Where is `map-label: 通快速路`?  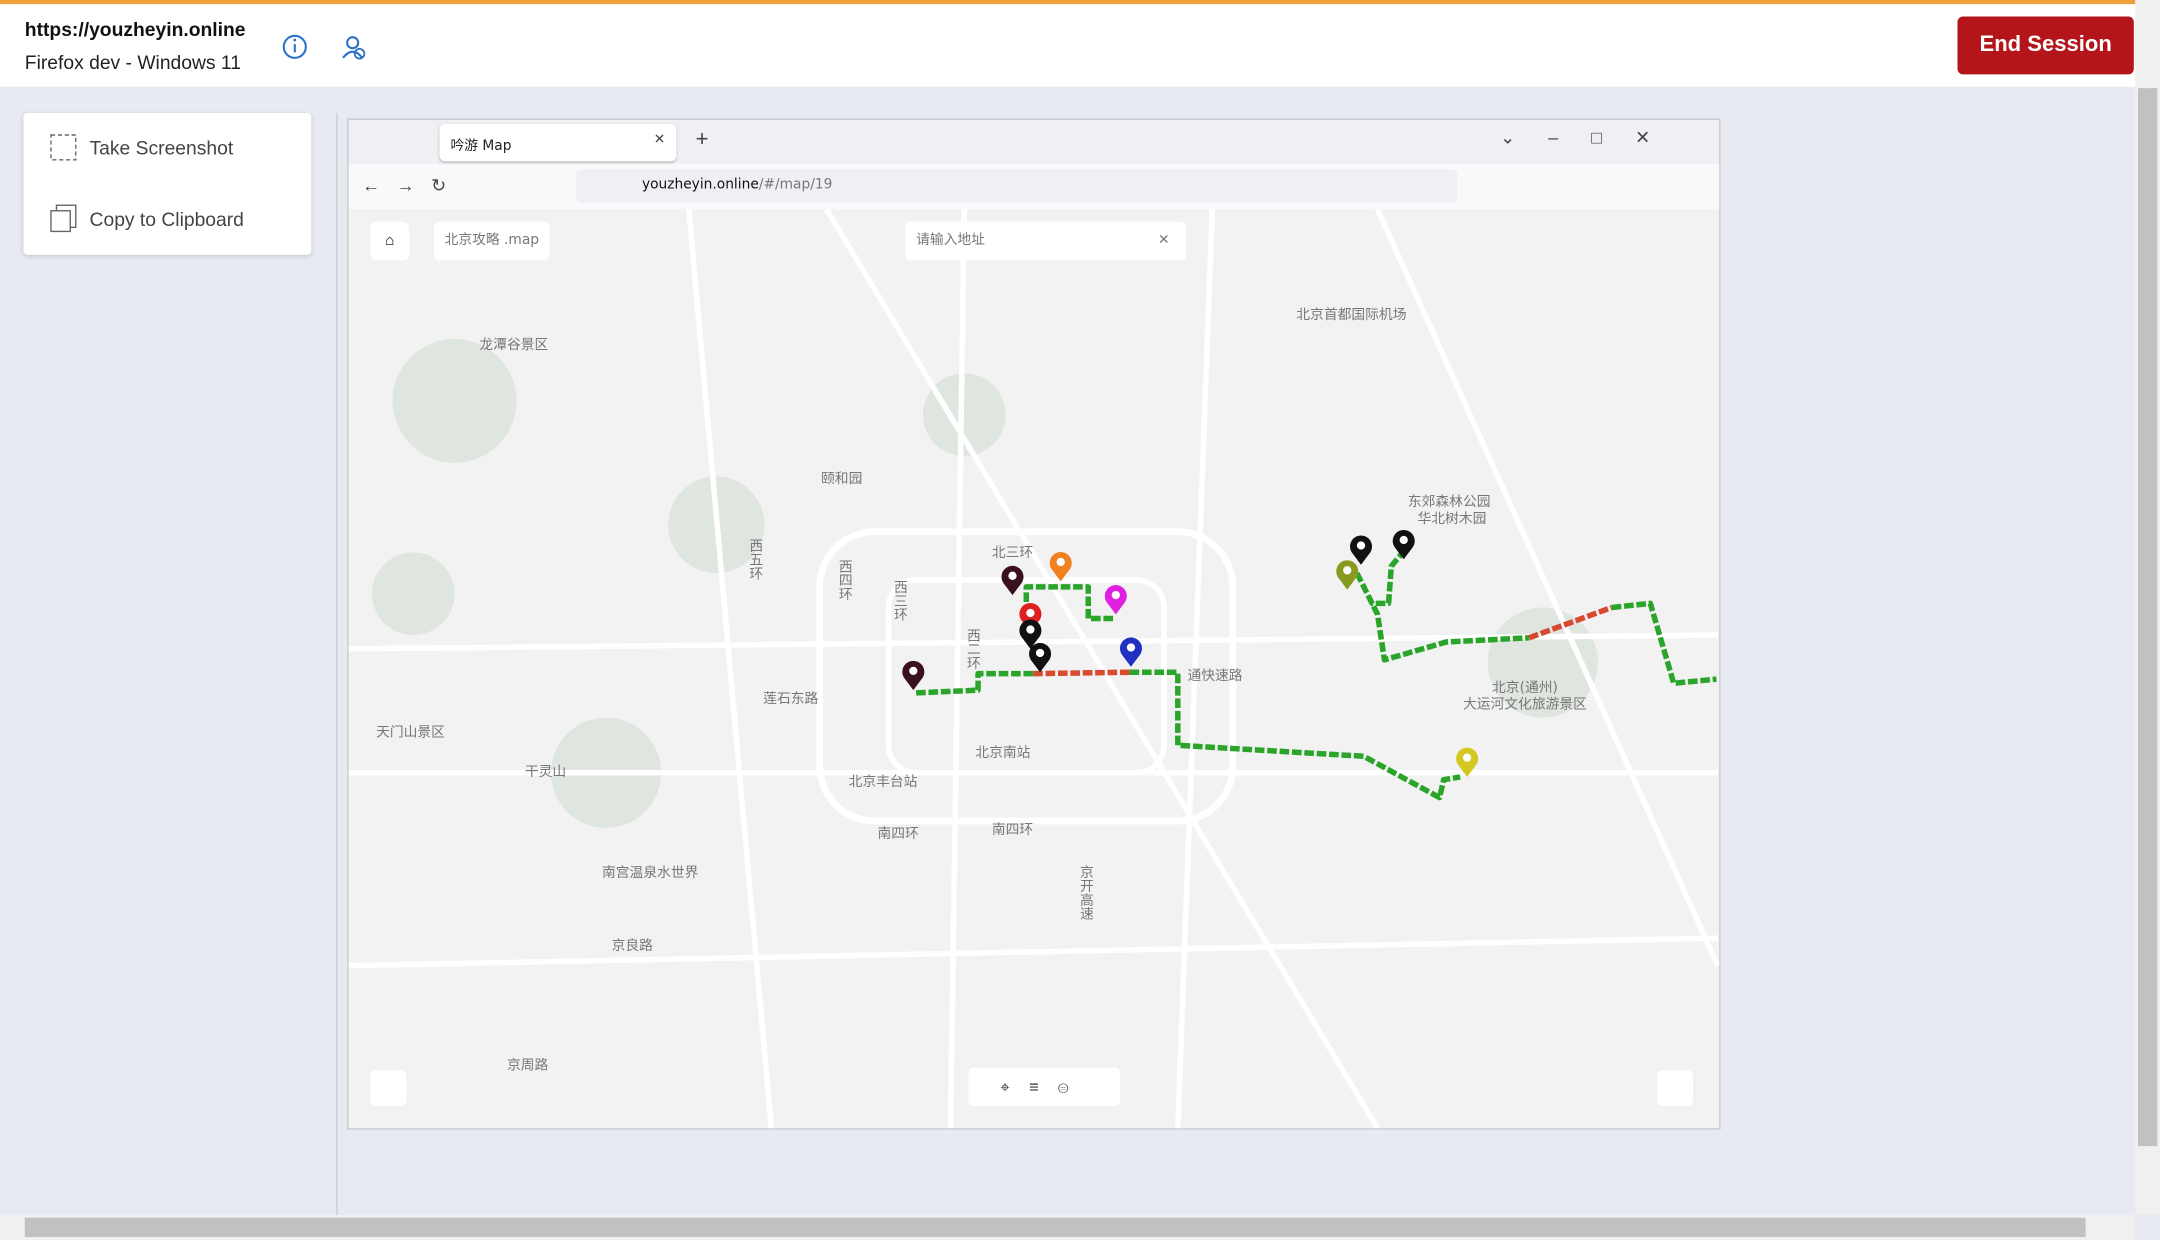 map-label: 通快速路 is located at coordinates (1215, 676).